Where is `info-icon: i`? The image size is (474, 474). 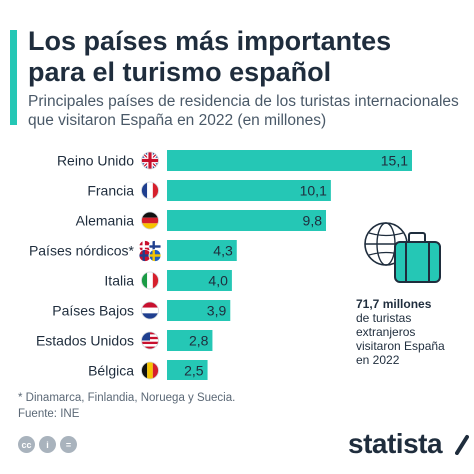 info-icon: i is located at coordinates (47, 444).